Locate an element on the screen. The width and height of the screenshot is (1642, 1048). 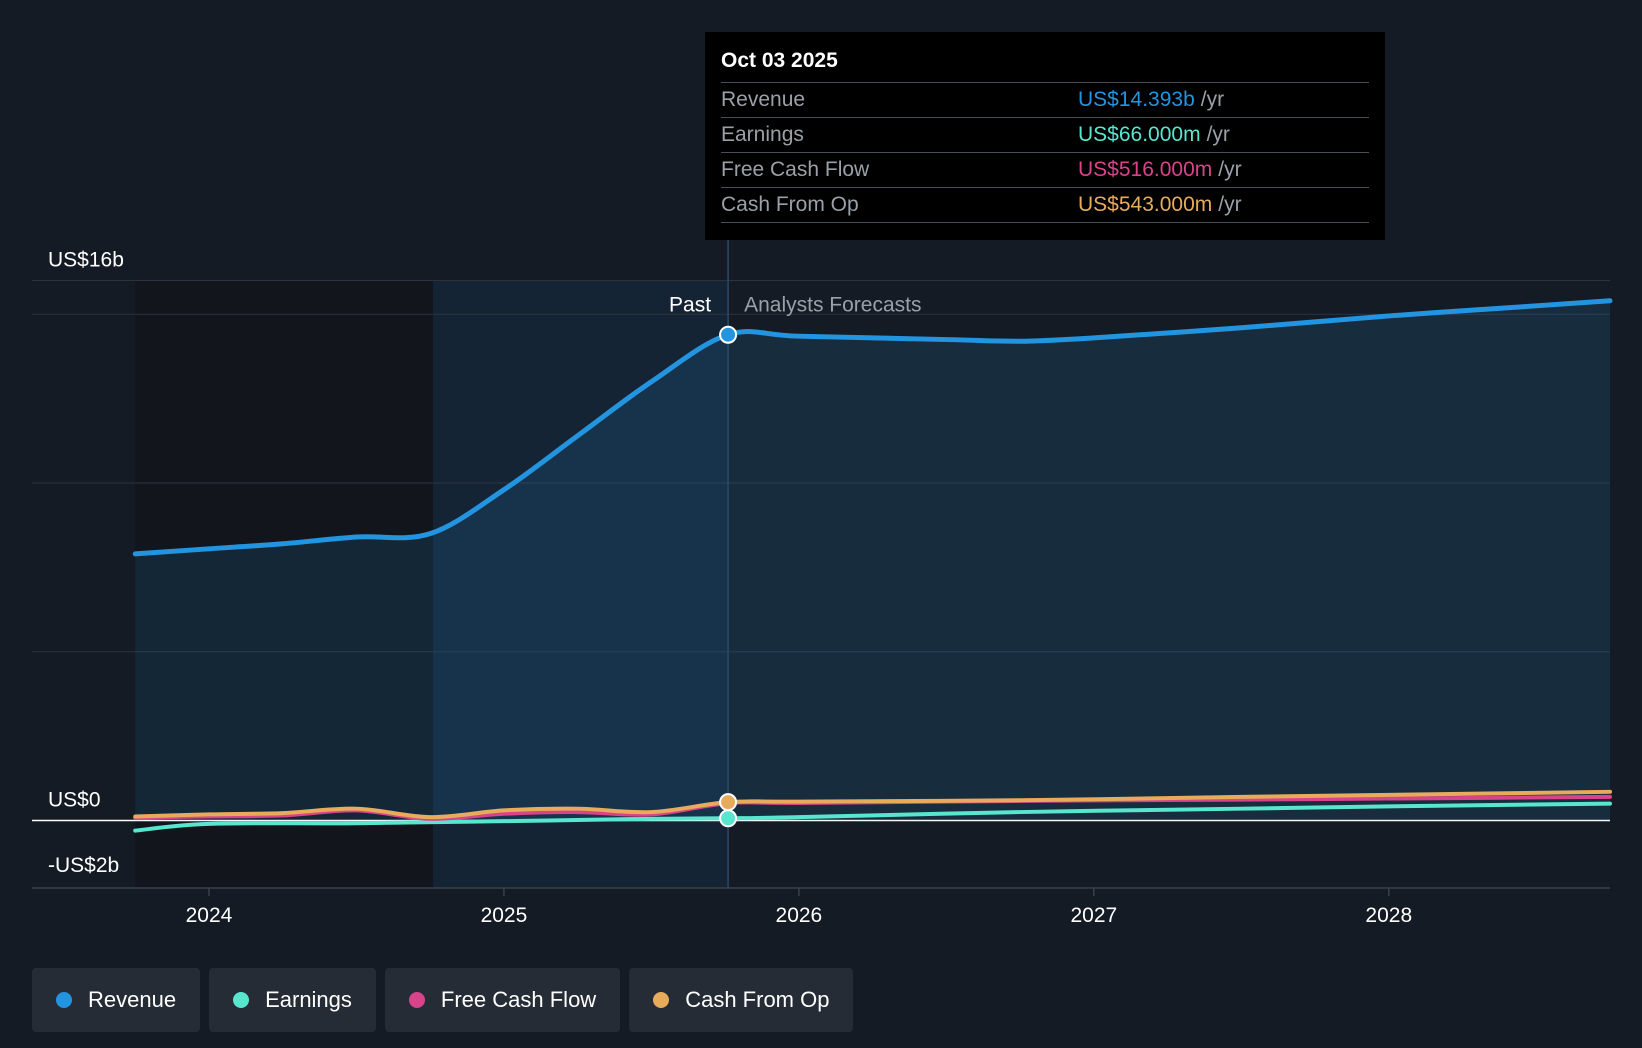
free-cash-flow-dot-icon is located at coordinates (416, 1000).